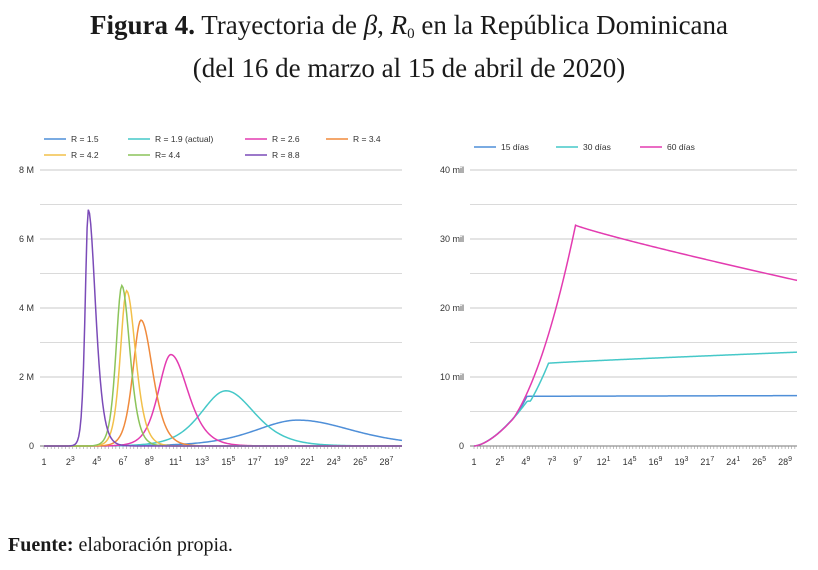 The width and height of the screenshot is (818, 570). What do you see at coordinates (85, 139) in the screenshot?
I see `legend-label: R = 1.5` at bounding box center [85, 139].